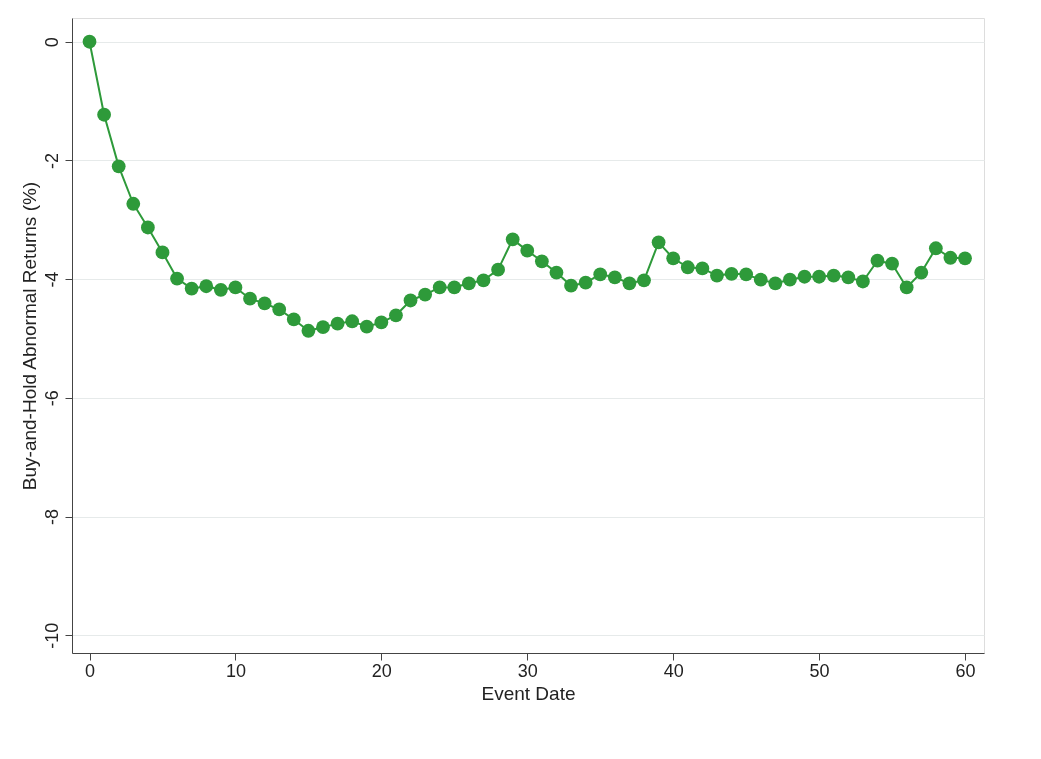  I want to click on x-tick-label: 50, so click(819, 670).